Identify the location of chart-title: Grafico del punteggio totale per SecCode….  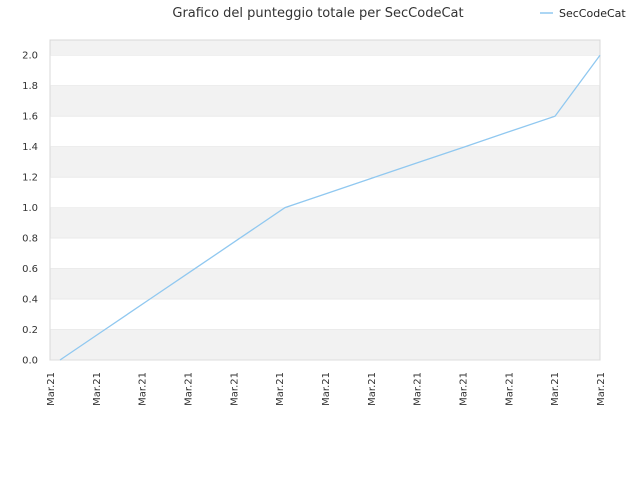
(317, 13).